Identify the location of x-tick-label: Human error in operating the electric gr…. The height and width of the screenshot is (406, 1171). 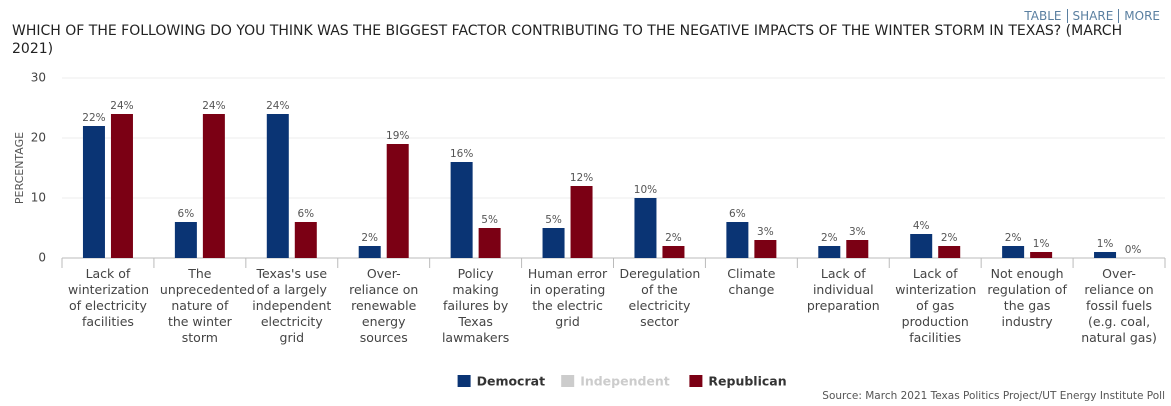
(567, 297).